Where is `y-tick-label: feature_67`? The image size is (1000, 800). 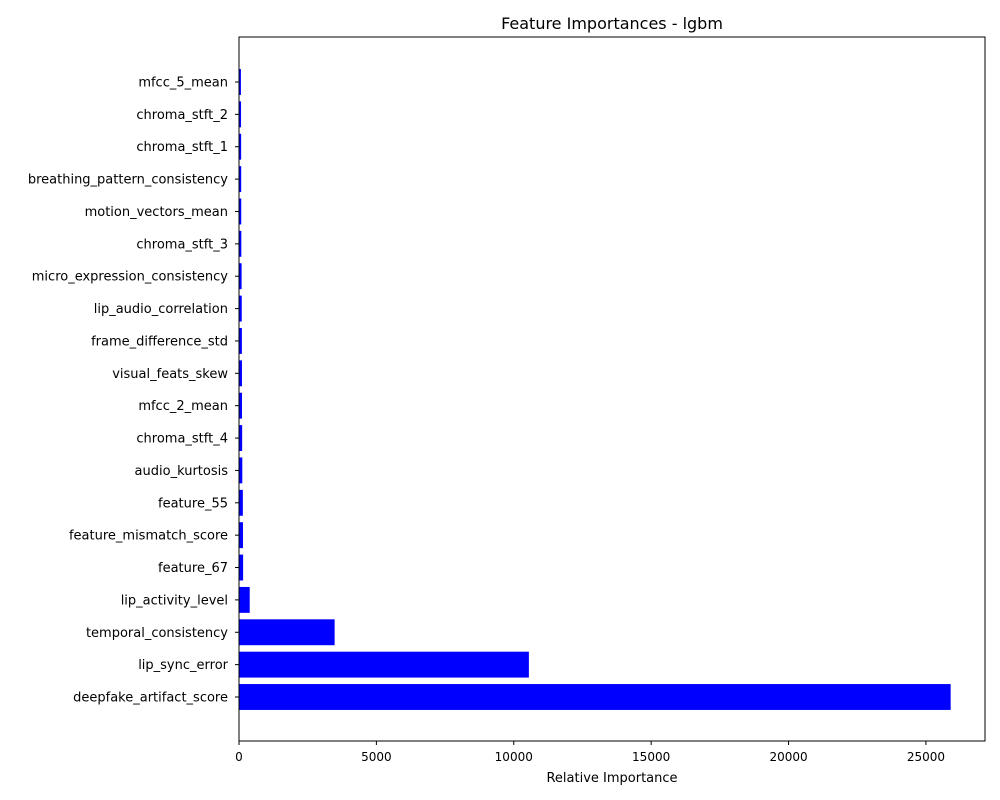
y-tick-label: feature_67 is located at coordinates (193, 568).